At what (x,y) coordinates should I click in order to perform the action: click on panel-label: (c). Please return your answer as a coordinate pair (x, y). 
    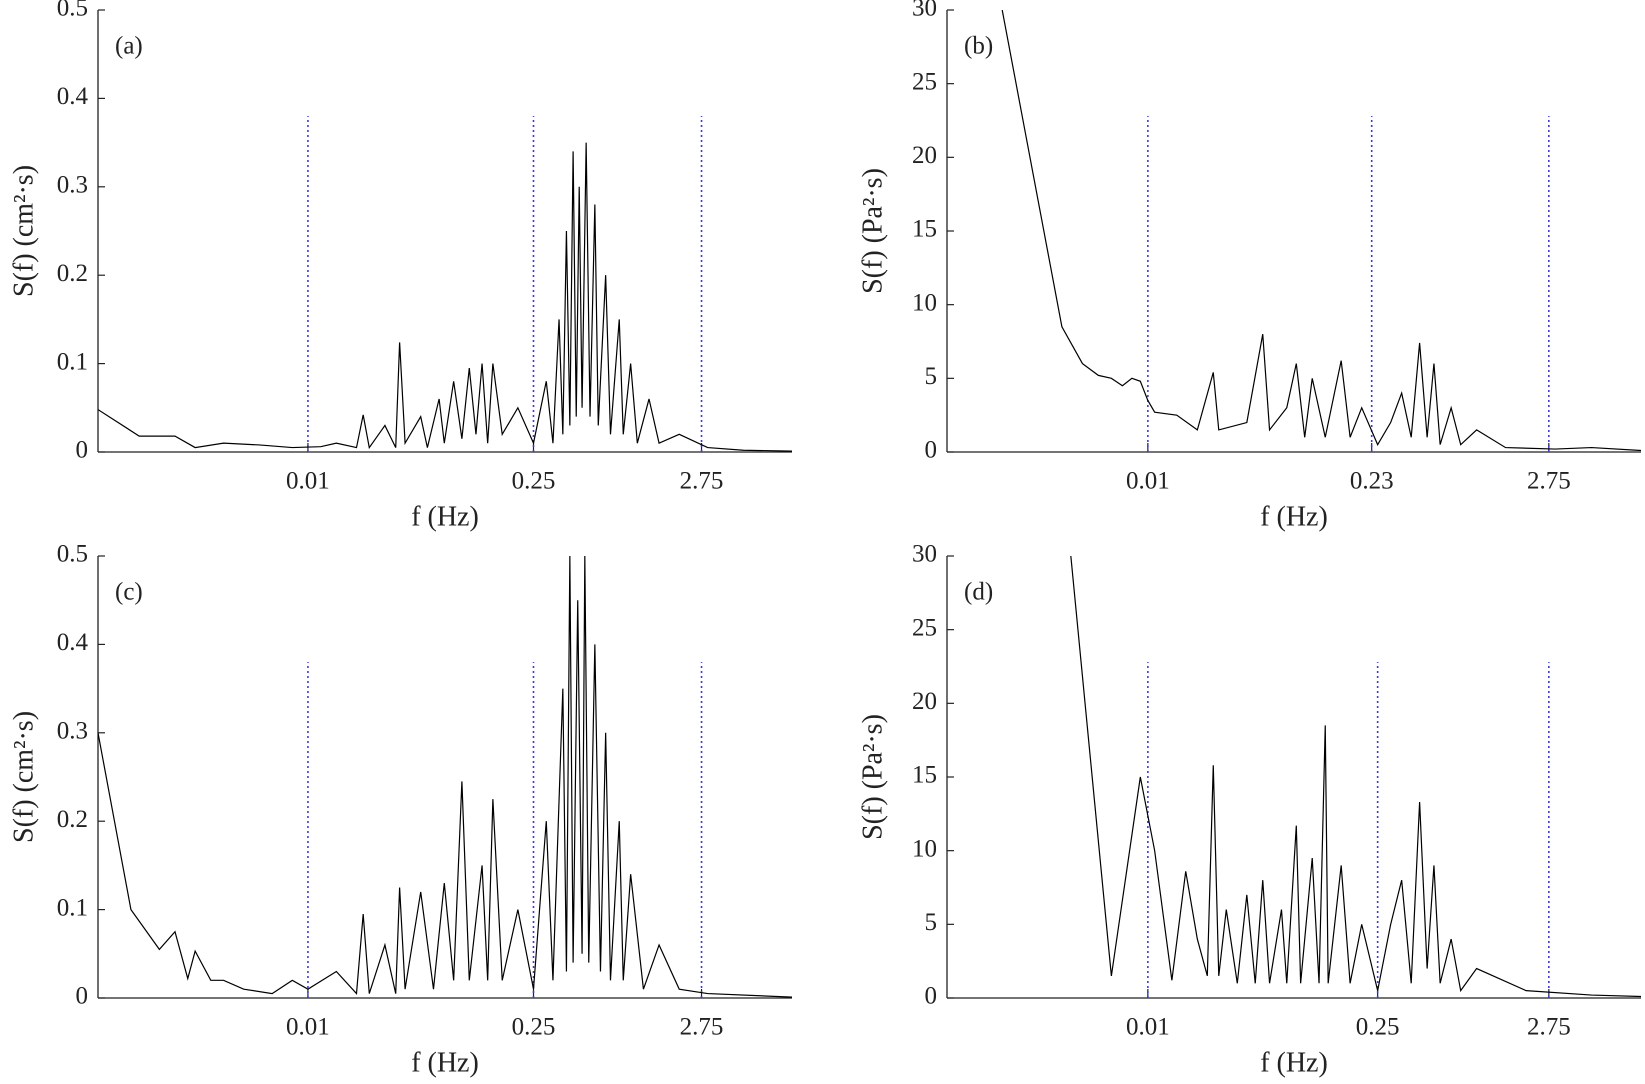
    Looking at the image, I should click on (129, 592).